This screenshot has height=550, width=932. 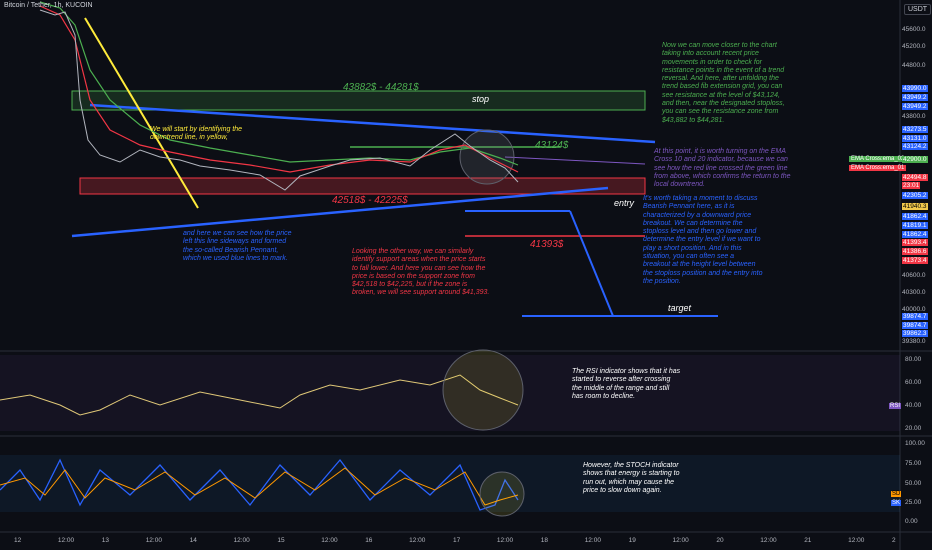 What do you see at coordinates (680, 308) in the screenshot?
I see `target-label: target` at bounding box center [680, 308].